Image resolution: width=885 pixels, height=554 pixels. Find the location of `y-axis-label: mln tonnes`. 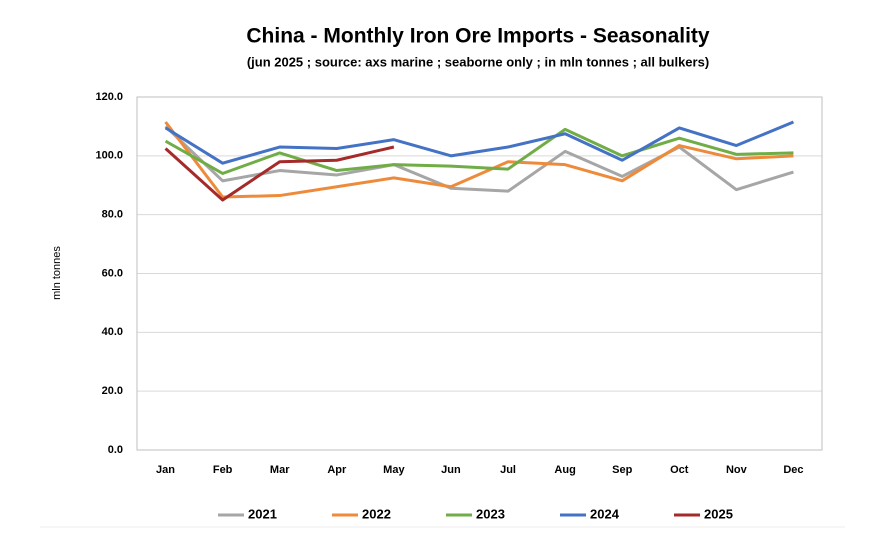

y-axis-label: mln tonnes is located at coordinates (57, 273).